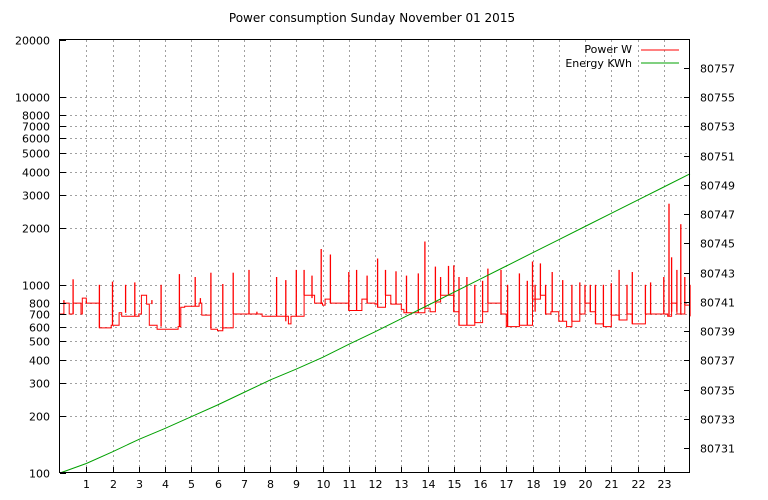  What do you see at coordinates (39, 384) in the screenshot?
I see `y-left-tick-label: 300` at bounding box center [39, 384].